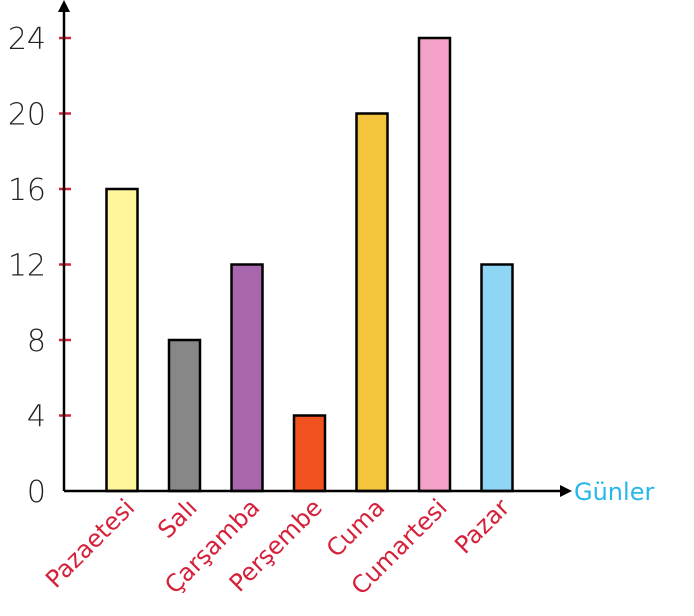 The height and width of the screenshot is (616, 694). I want to click on y-tick-label: 16, so click(27, 190).